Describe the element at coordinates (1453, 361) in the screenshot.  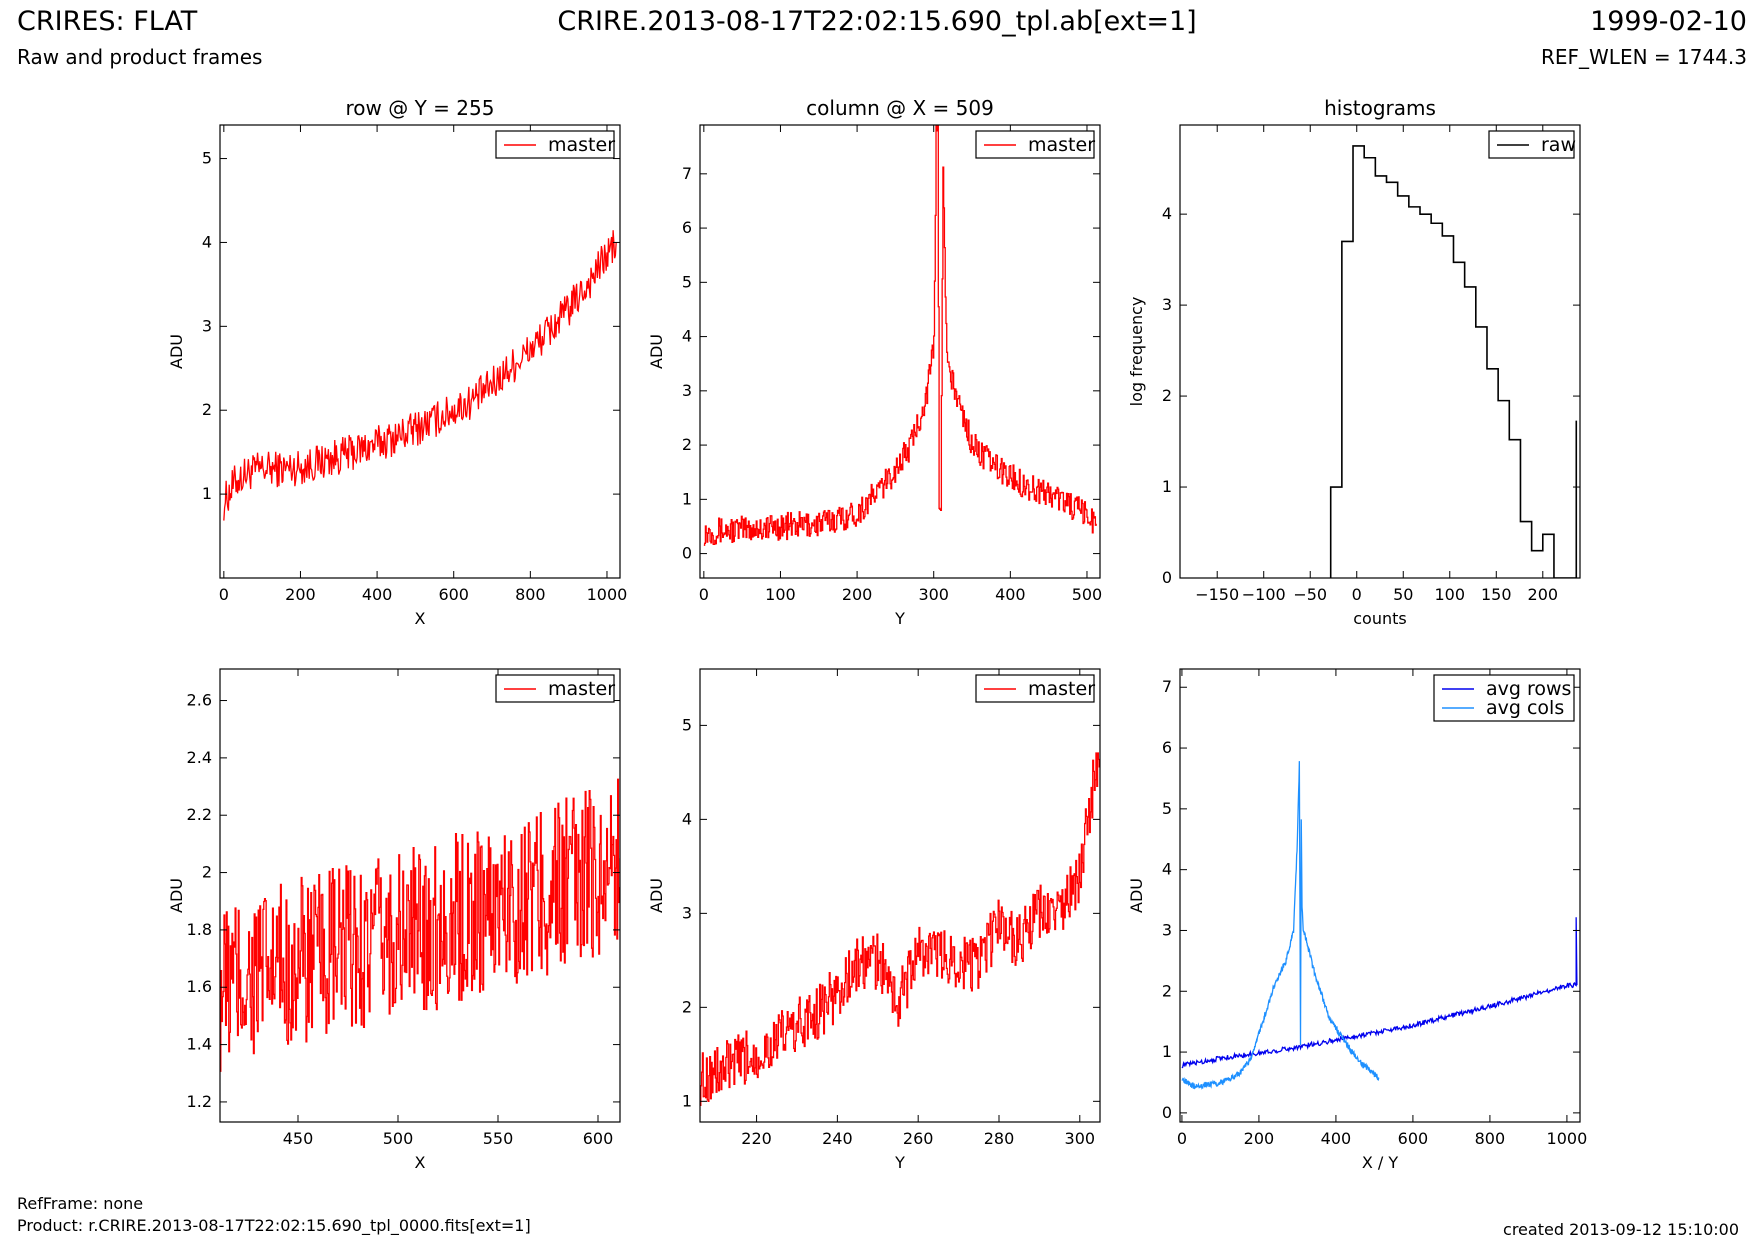
I see `series-line-raw` at that location.